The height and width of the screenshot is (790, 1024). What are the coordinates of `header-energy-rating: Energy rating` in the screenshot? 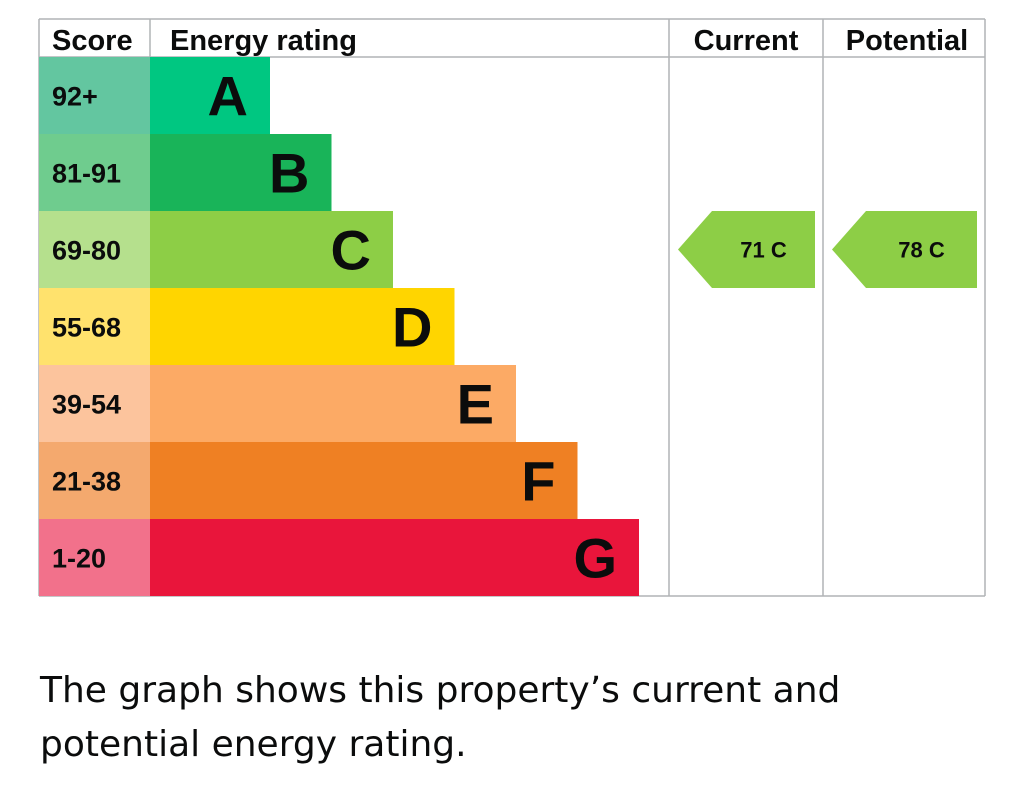 It's located at (263, 41).